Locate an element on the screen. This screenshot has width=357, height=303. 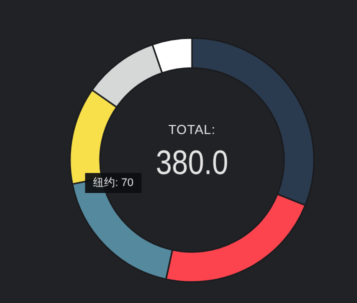
text: 380.0 is located at coordinates (192, 162).